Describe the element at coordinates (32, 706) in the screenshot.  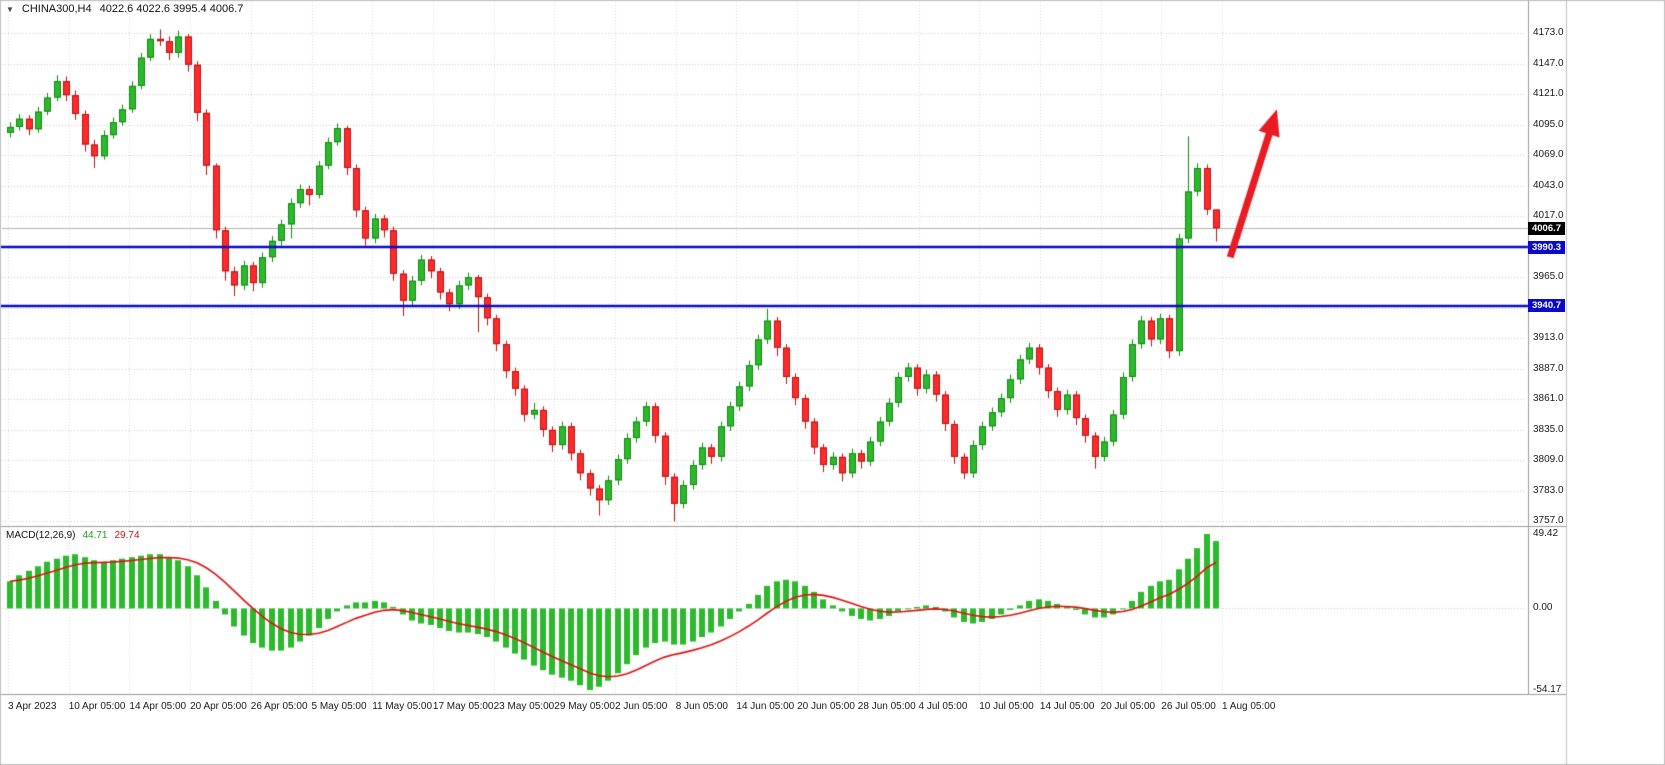
I see `time-axis-label: 3 Apr 2023` at that location.